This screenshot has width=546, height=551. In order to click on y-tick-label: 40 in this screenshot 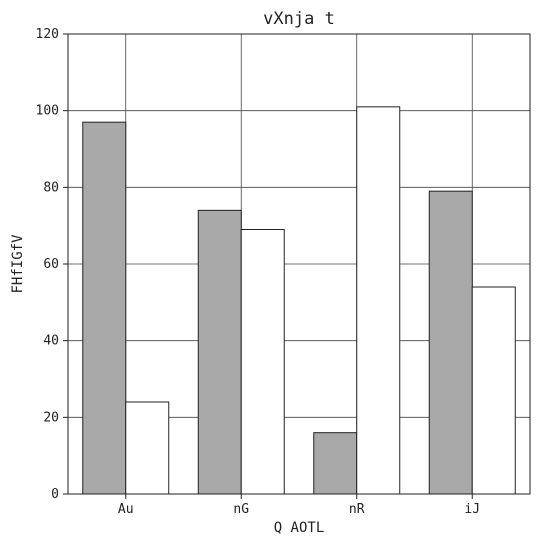, I will do `click(51, 341)`.